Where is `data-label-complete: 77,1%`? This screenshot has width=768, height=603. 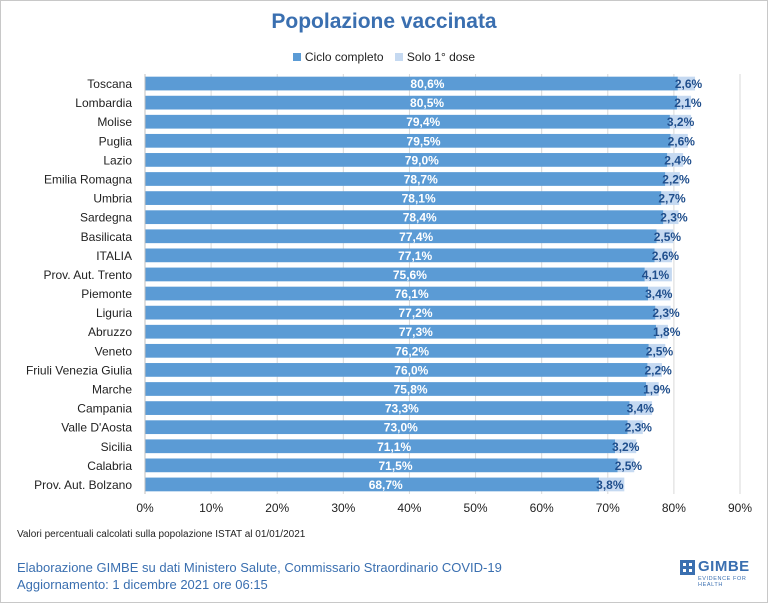
data-label-complete: 77,1% is located at coordinates (415, 256).